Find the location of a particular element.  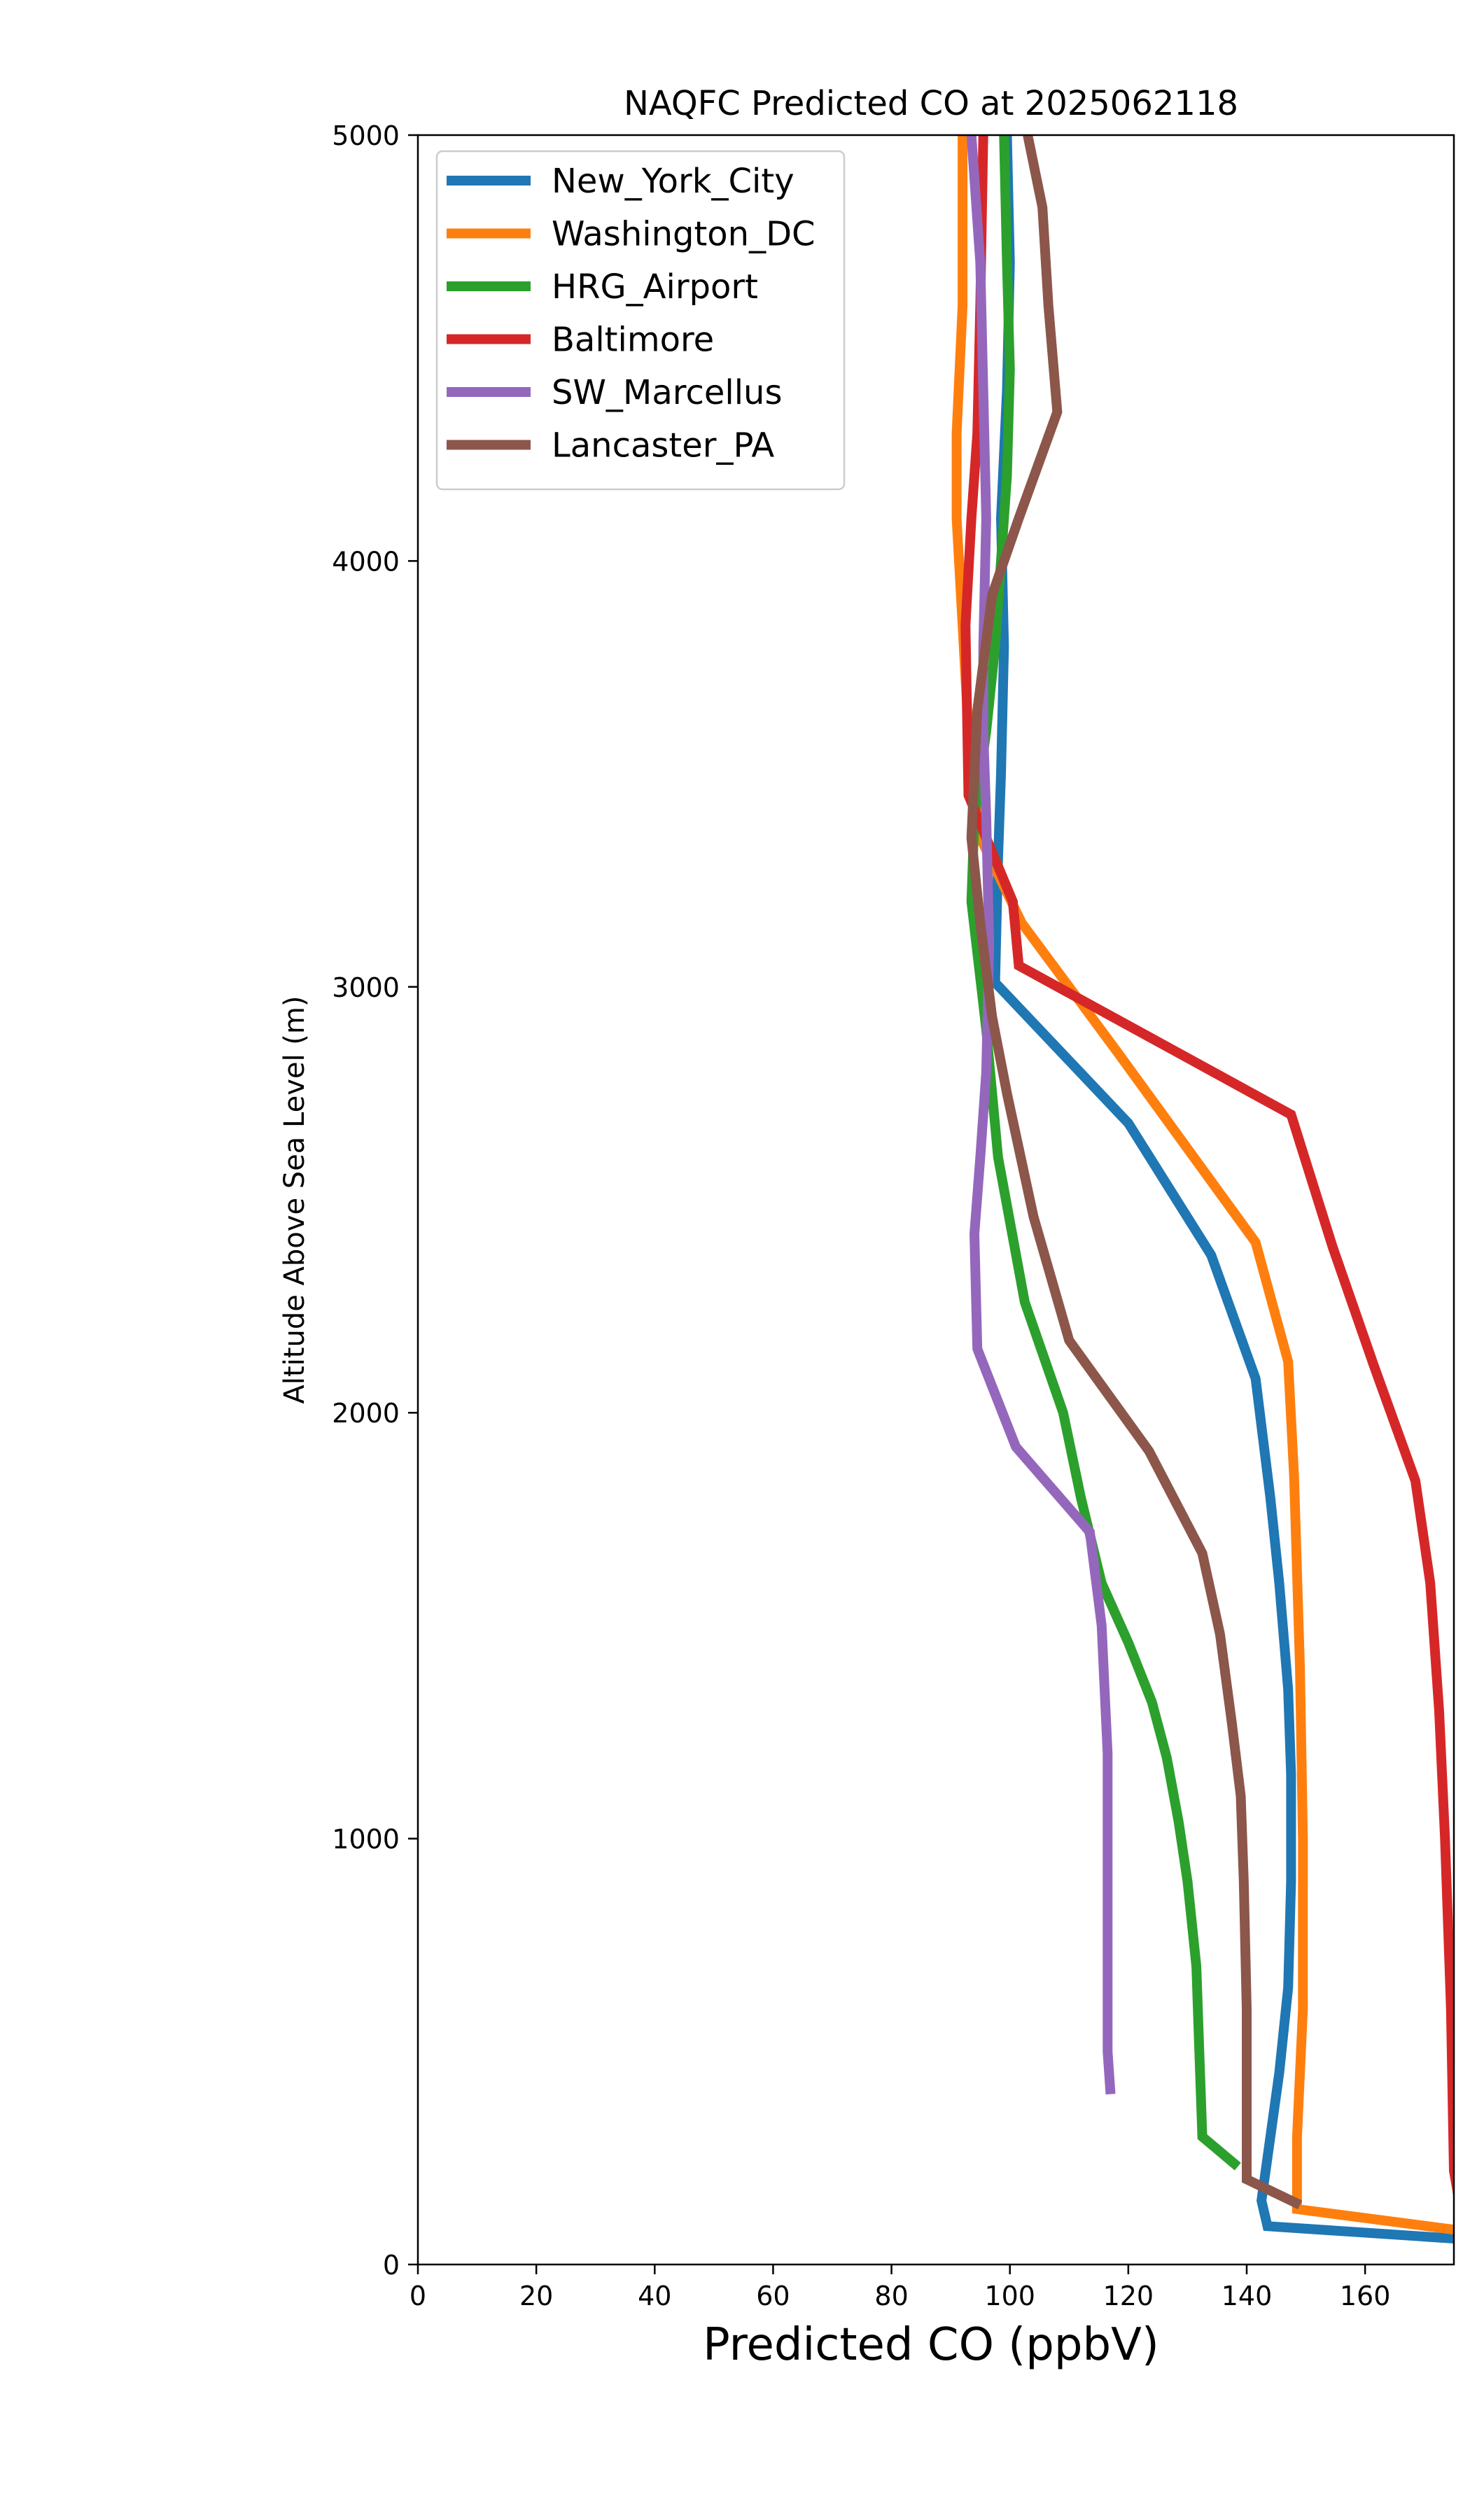

y-tick-label: 2000 is located at coordinates (366, 1413).